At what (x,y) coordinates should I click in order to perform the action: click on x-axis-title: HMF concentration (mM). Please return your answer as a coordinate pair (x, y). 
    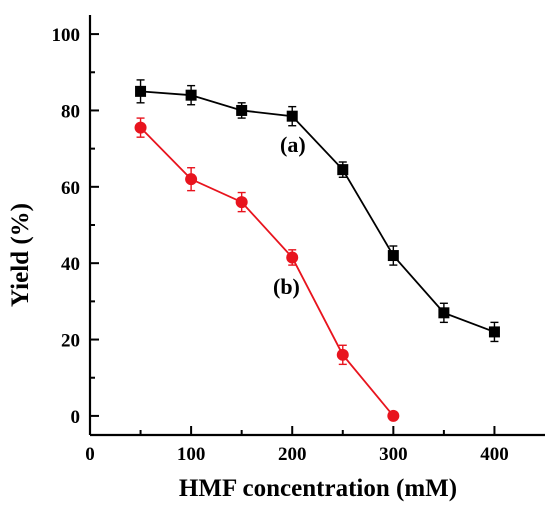
    Looking at the image, I should click on (318, 488).